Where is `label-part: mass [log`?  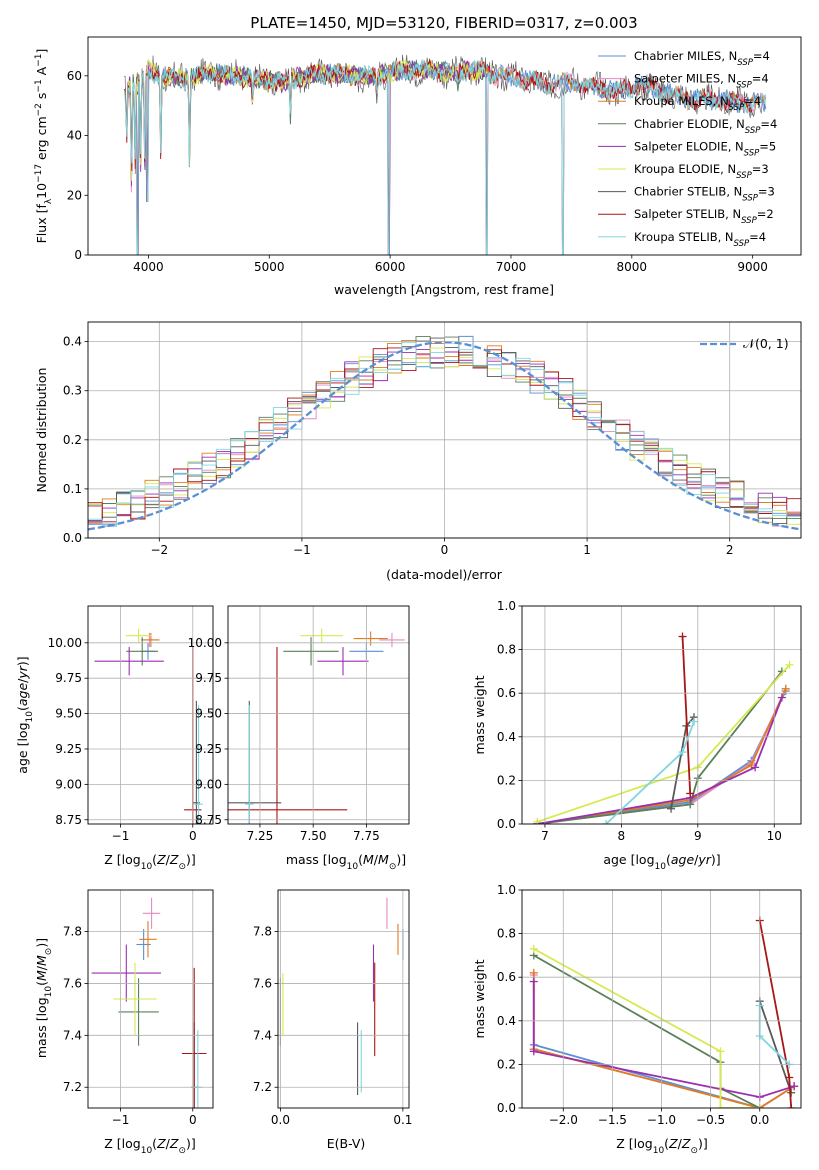
label-part: mass [log is located at coordinates (316, 859).